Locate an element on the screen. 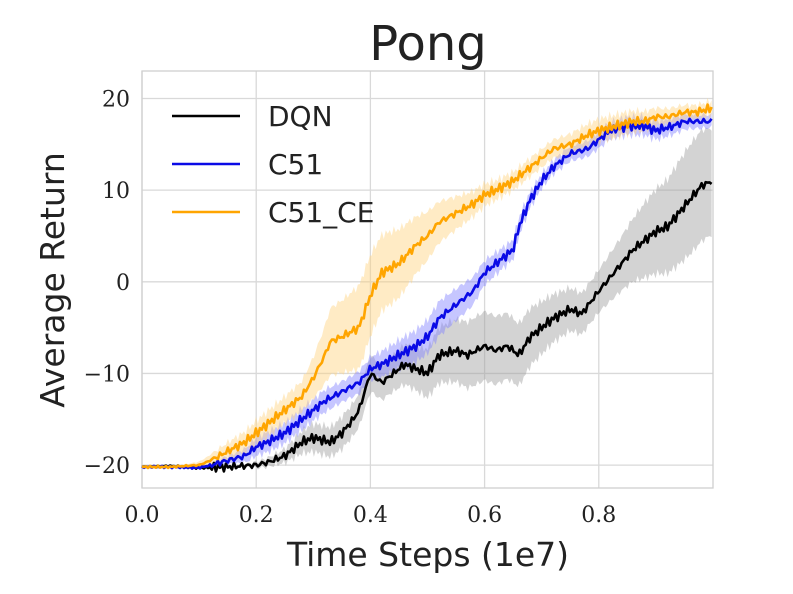 The image size is (793, 594). legend-label: DQN is located at coordinates (300, 116).